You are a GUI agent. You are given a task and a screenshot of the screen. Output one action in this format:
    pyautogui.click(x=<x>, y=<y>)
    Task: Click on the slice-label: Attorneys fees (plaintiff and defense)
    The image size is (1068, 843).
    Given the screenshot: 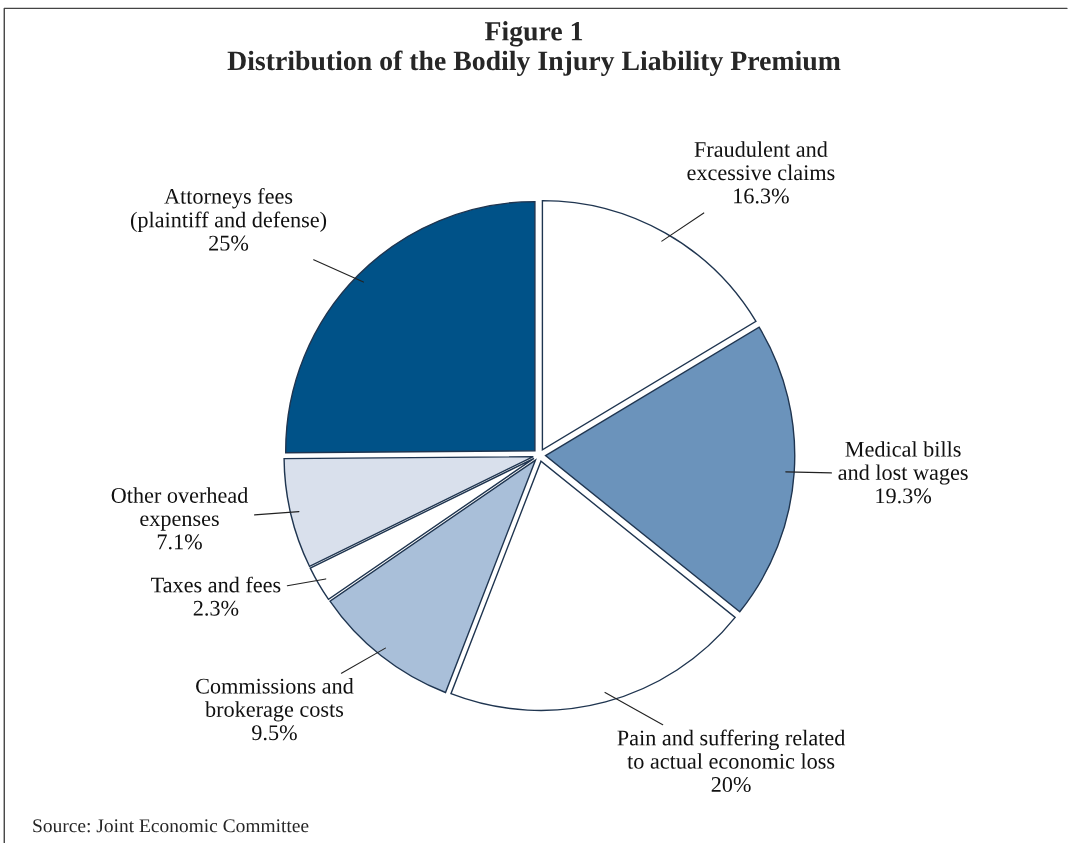 What is the action you would take?
    pyautogui.click(x=228, y=209)
    